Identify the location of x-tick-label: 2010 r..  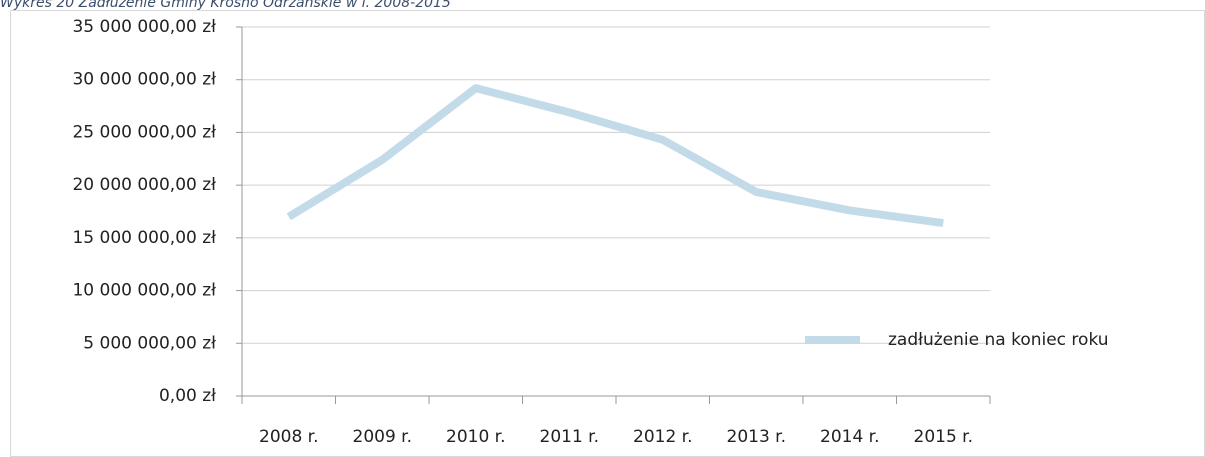
(476, 437).